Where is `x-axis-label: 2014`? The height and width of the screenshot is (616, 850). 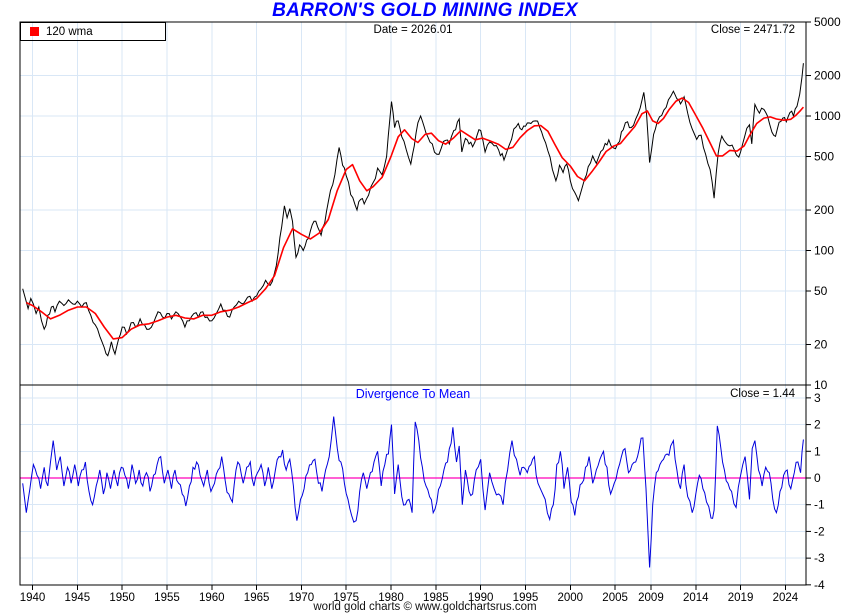 x-axis-label: 2014 is located at coordinates (696, 598).